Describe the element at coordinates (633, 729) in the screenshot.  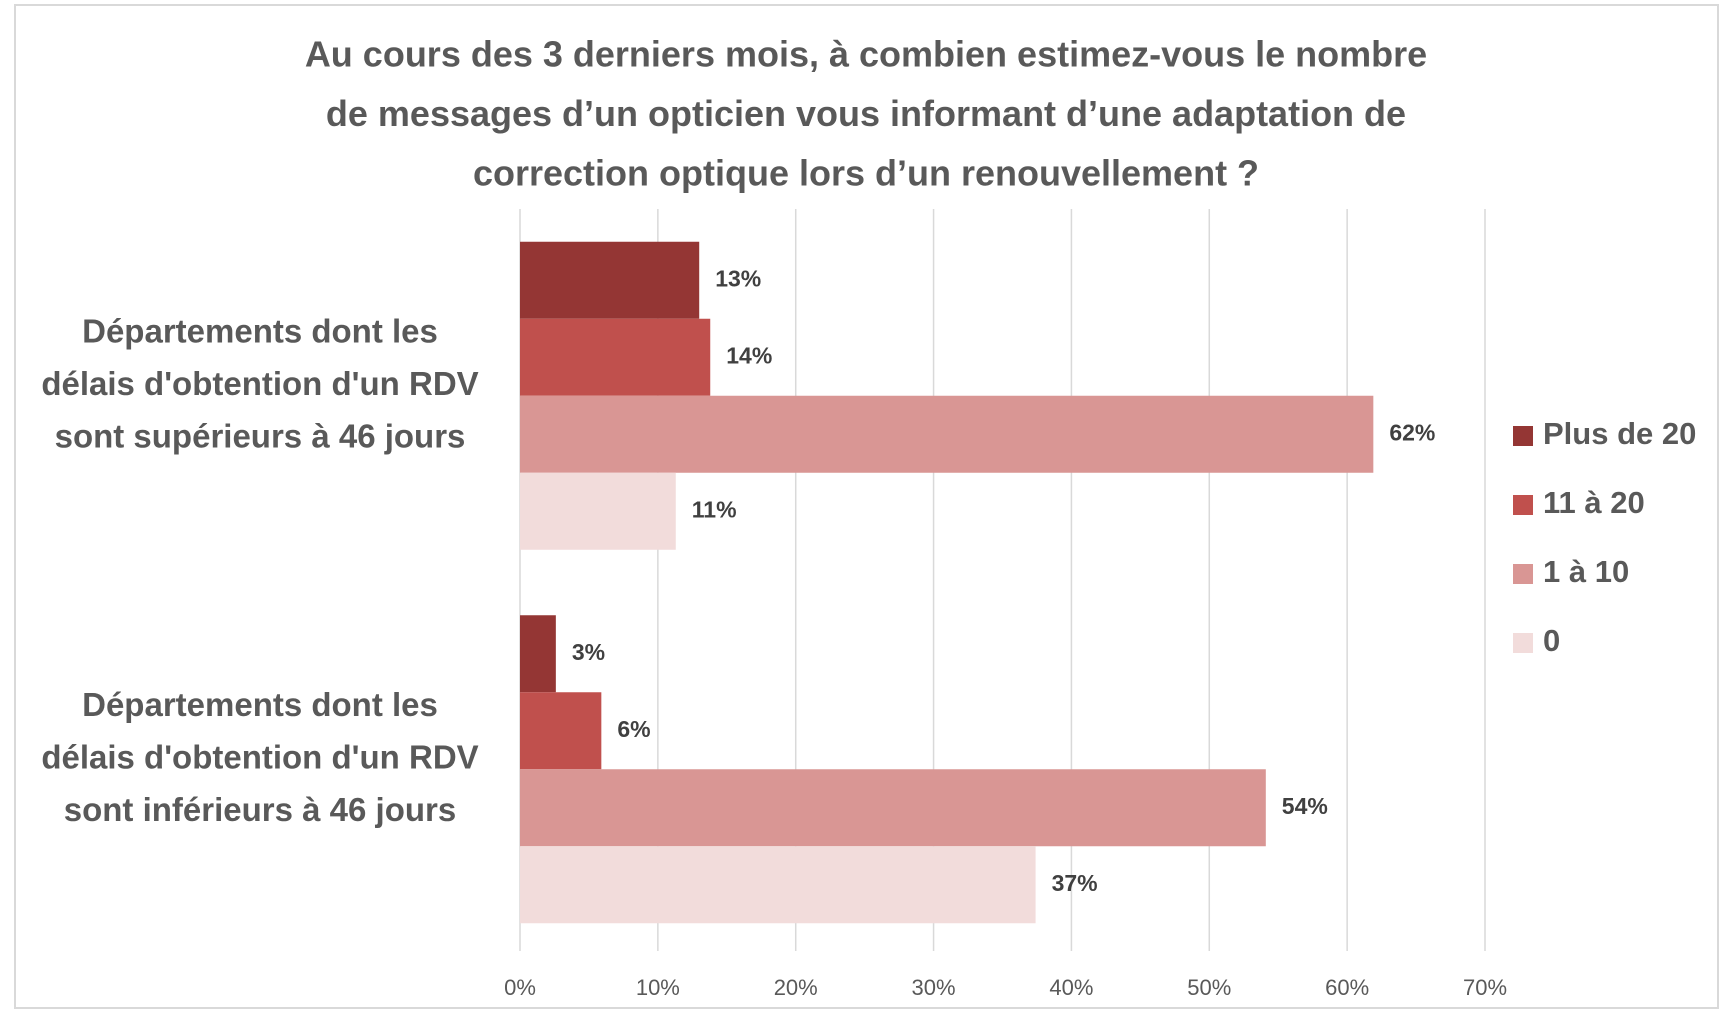
I see `data-label: 6%` at that location.